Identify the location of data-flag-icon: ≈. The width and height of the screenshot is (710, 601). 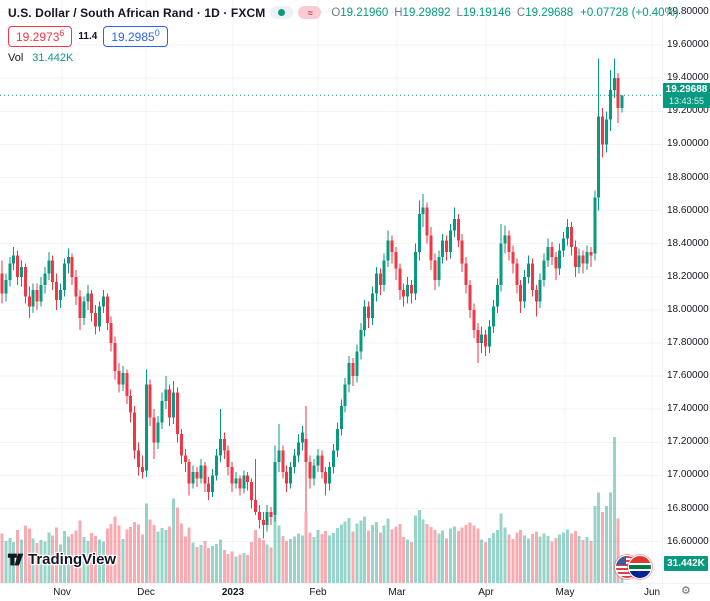
(310, 12).